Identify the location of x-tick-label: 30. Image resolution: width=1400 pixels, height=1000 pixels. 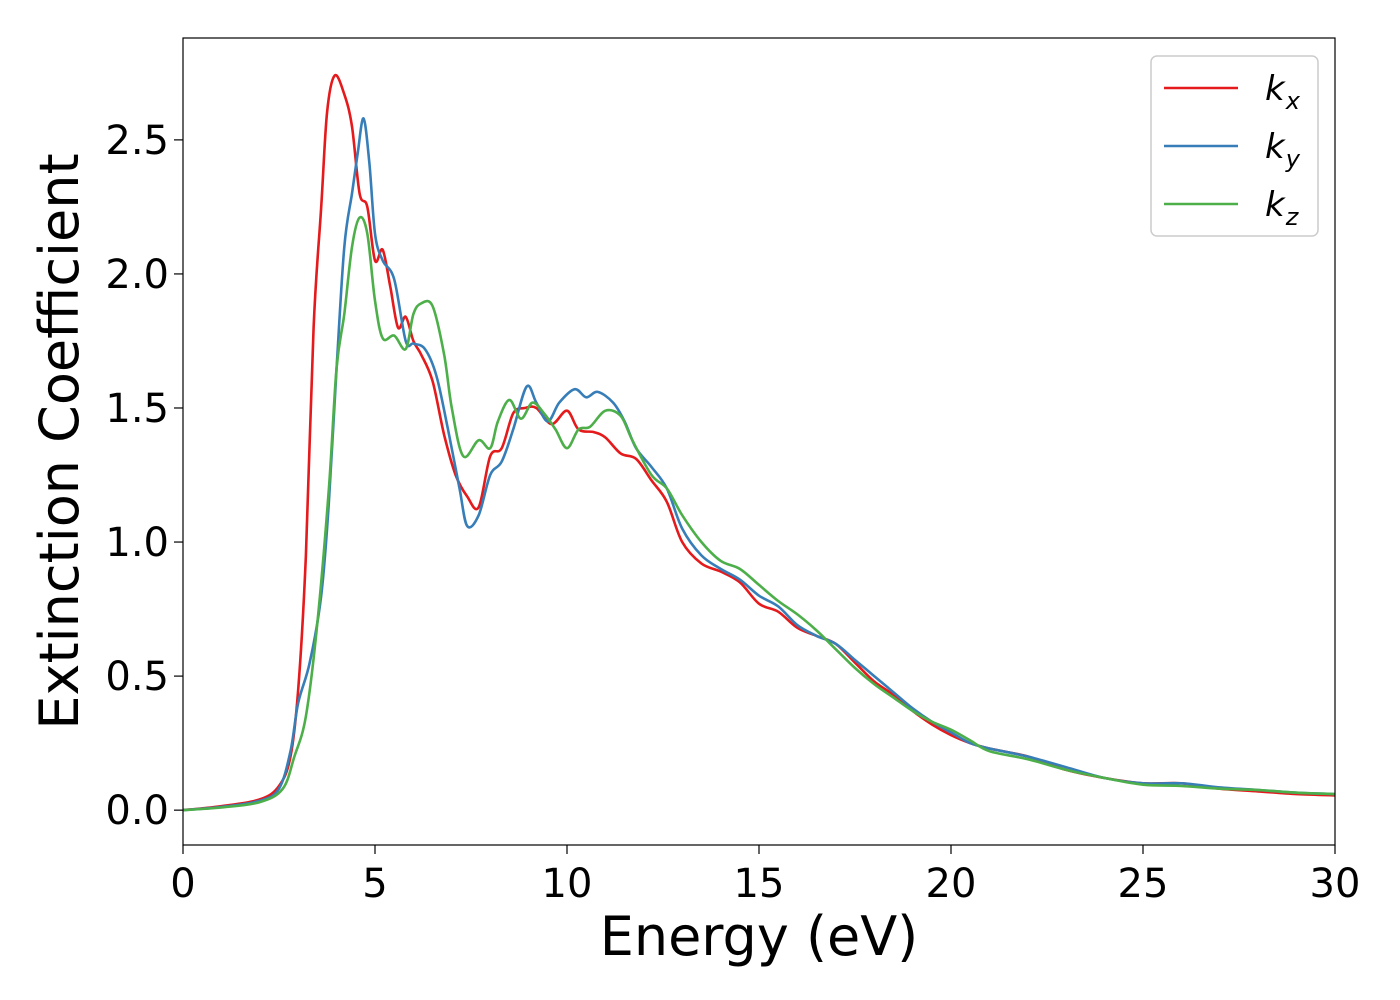
(1335, 884).